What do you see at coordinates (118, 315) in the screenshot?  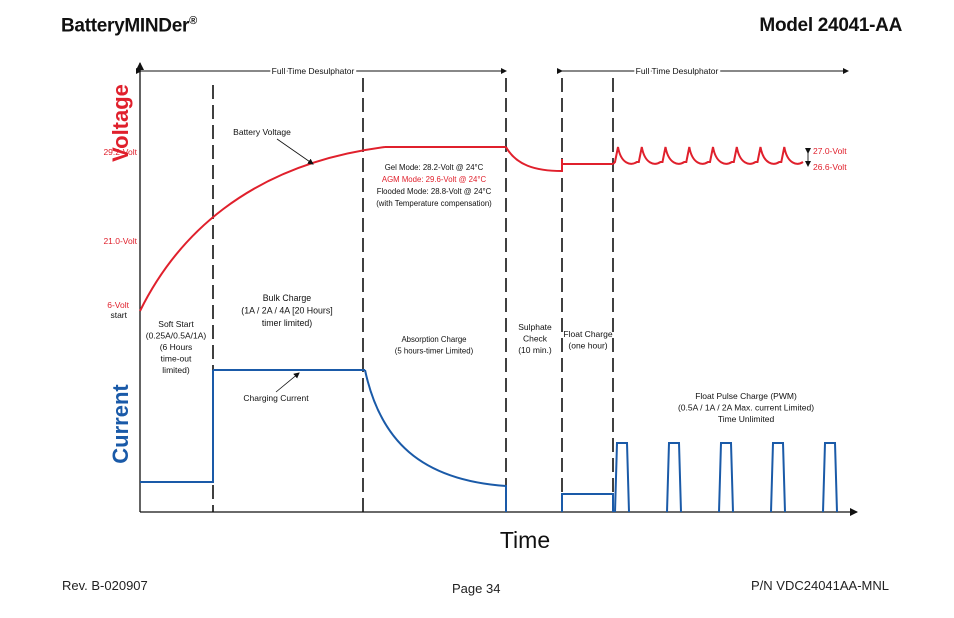 I see `voltage-level-start: start` at bounding box center [118, 315].